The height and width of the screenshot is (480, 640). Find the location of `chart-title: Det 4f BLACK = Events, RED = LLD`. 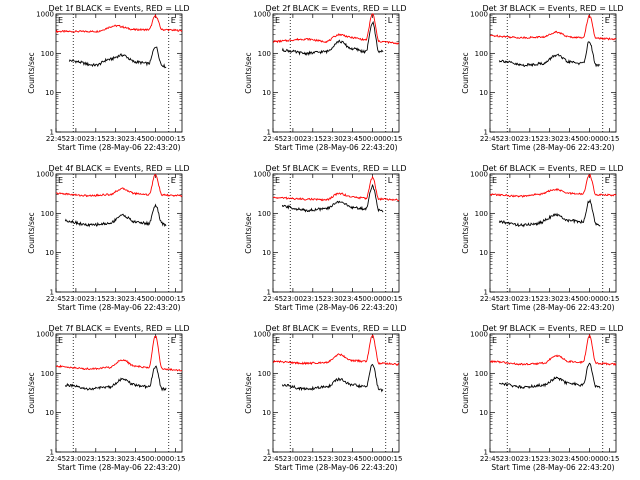

chart-title: Det 4f BLACK = Events, RED = LLD is located at coordinates (118, 168).